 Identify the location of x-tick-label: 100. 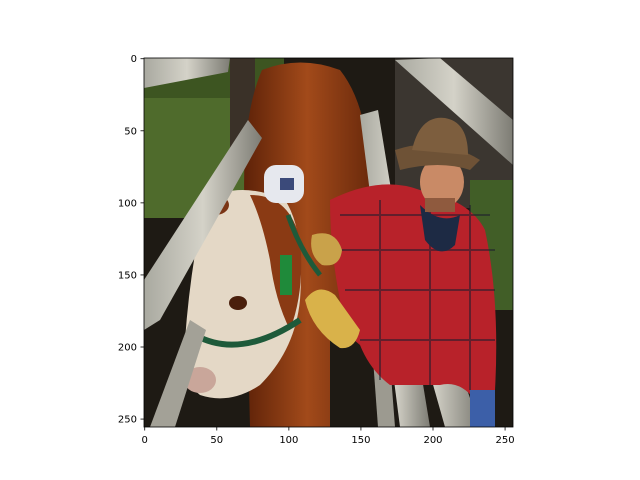
(288, 440).